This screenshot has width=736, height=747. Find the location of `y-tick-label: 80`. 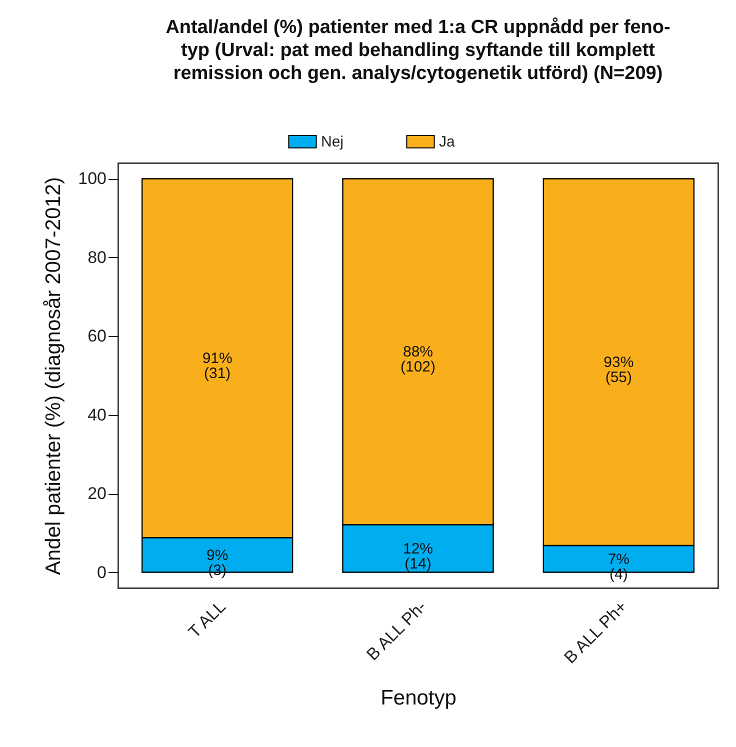

y-tick-label: 80 is located at coordinates (97, 257).